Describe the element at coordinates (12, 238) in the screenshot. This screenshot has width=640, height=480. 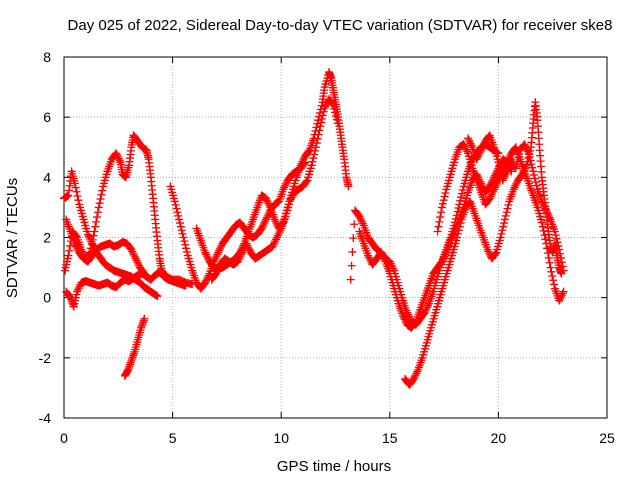
I see `y-axis-title: SDTVAR / TECUs` at that location.